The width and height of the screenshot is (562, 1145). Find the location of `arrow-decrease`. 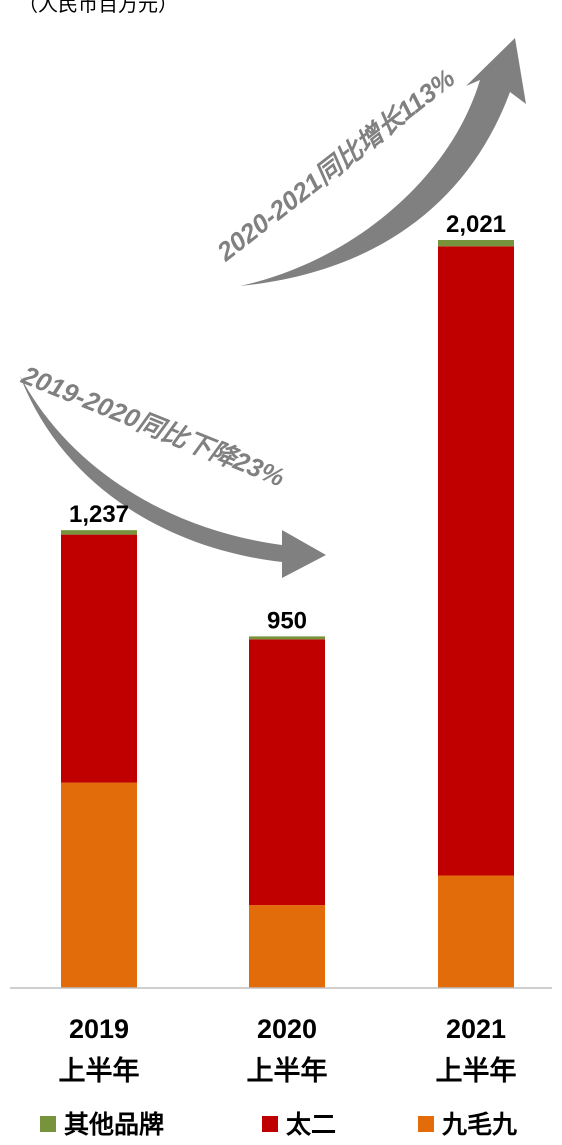

arrow-decrease is located at coordinates (173, 477).